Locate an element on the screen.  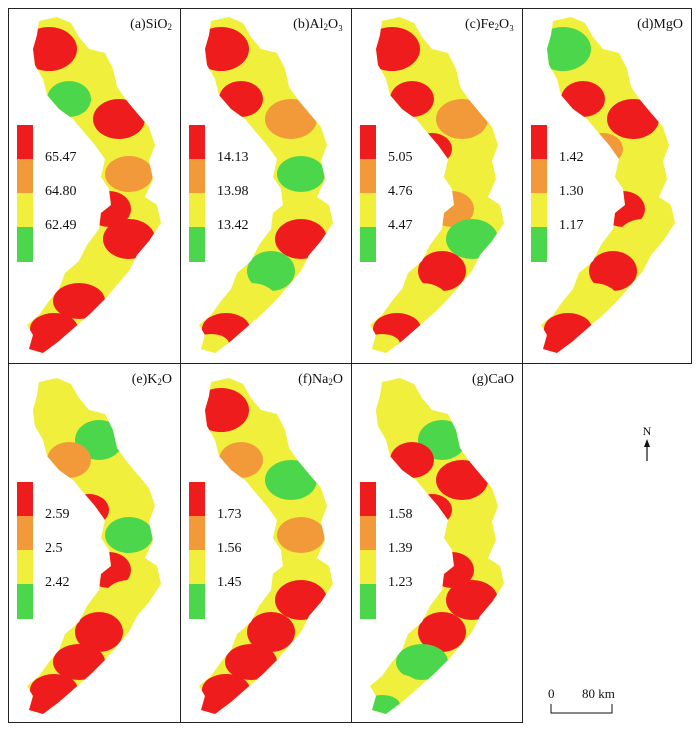
legend-value: 62.49 is located at coordinates (61, 225).